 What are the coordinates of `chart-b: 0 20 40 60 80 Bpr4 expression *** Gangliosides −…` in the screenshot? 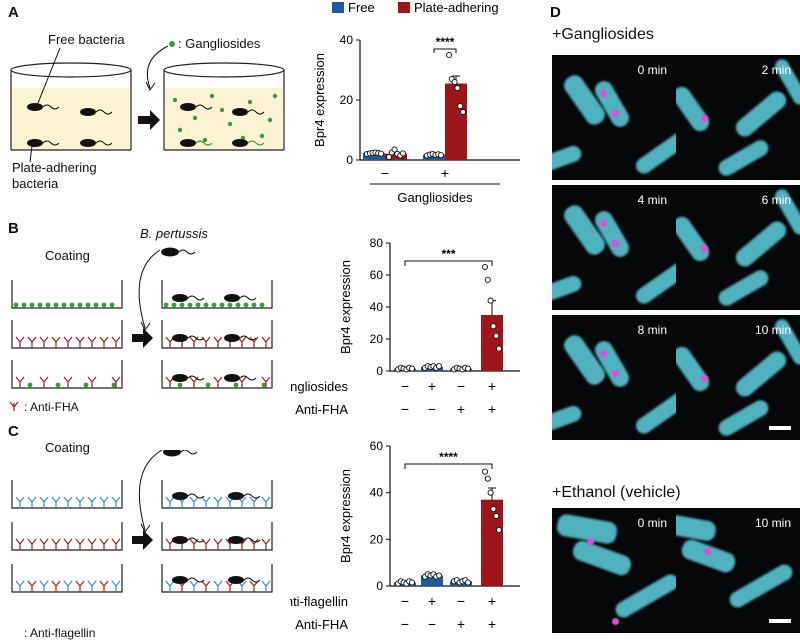 It's located at (405, 326).